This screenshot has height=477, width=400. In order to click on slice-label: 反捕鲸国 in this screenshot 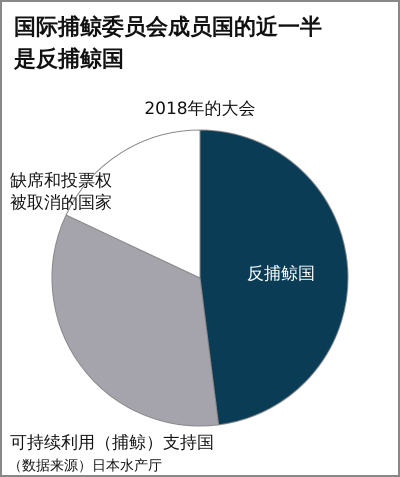, I will do `click(281, 274)`.